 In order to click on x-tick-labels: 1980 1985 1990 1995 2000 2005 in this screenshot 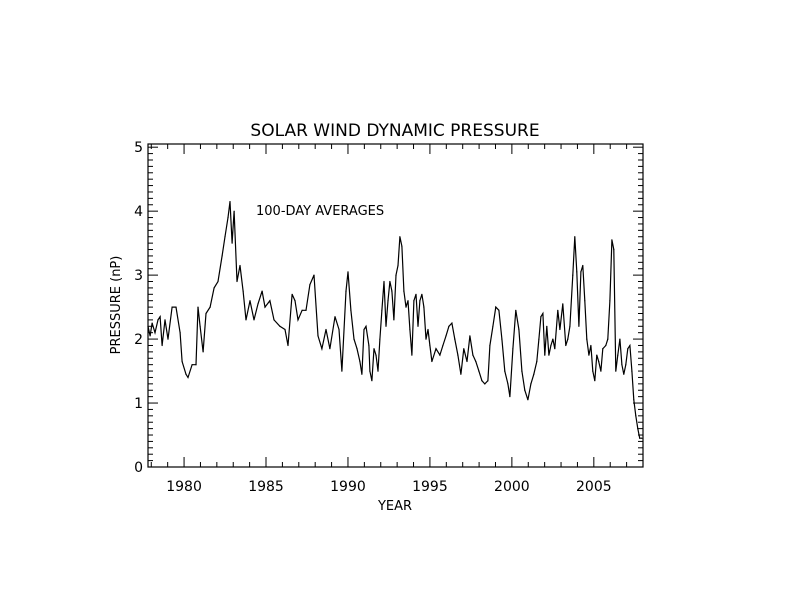, I will do `click(388, 487)`.